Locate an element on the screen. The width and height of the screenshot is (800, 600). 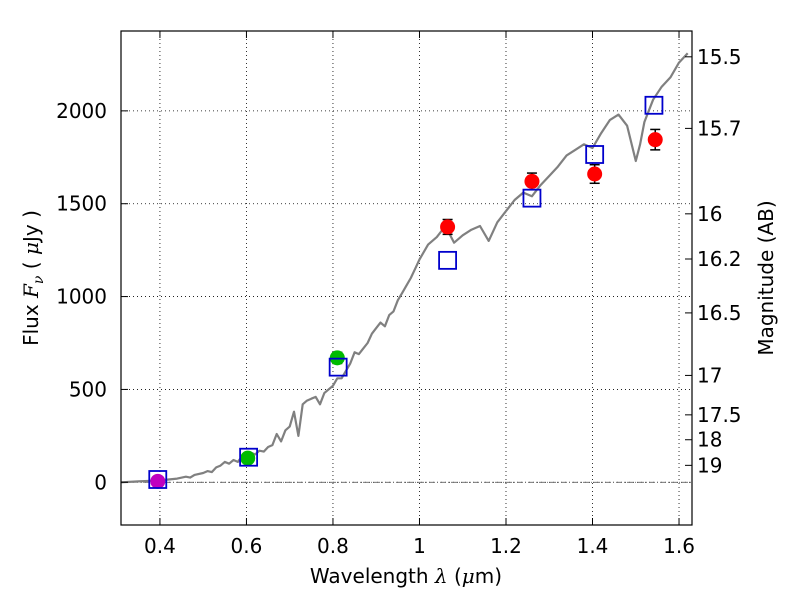
x-tick-label: 0.4 is located at coordinates (160, 546).